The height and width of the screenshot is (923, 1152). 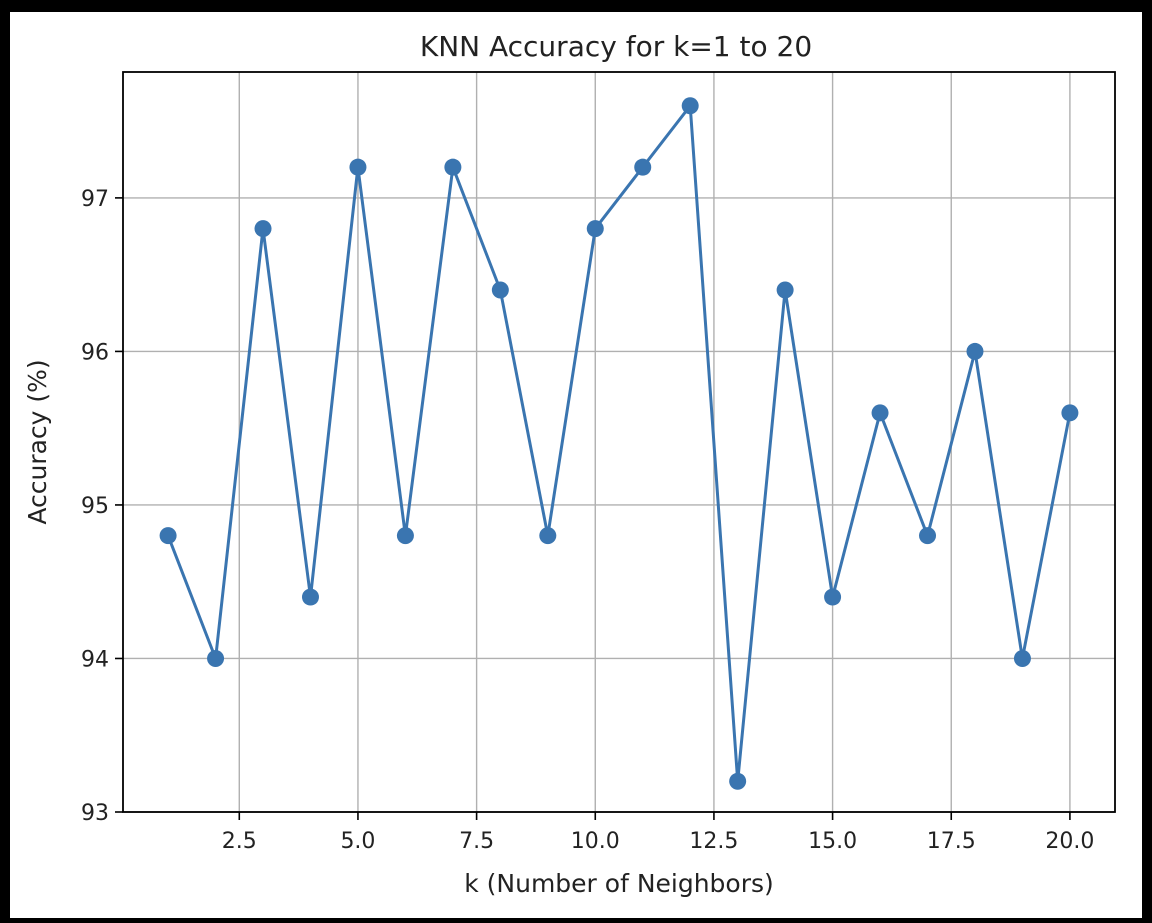 What do you see at coordinates (619, 883) in the screenshot?
I see `x-axis-label: k (Number of Neighbors)` at bounding box center [619, 883].